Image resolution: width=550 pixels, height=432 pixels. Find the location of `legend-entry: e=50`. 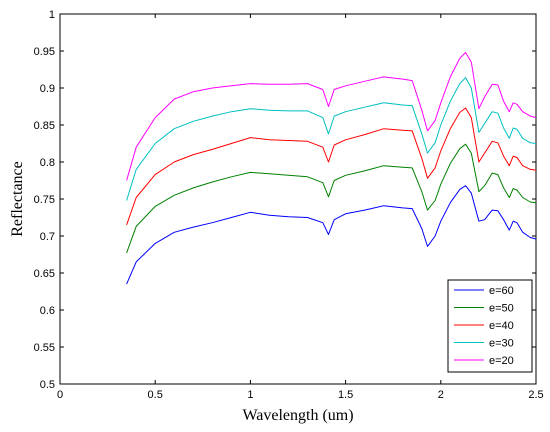

legend-entry: e=50 is located at coordinates (501, 309).